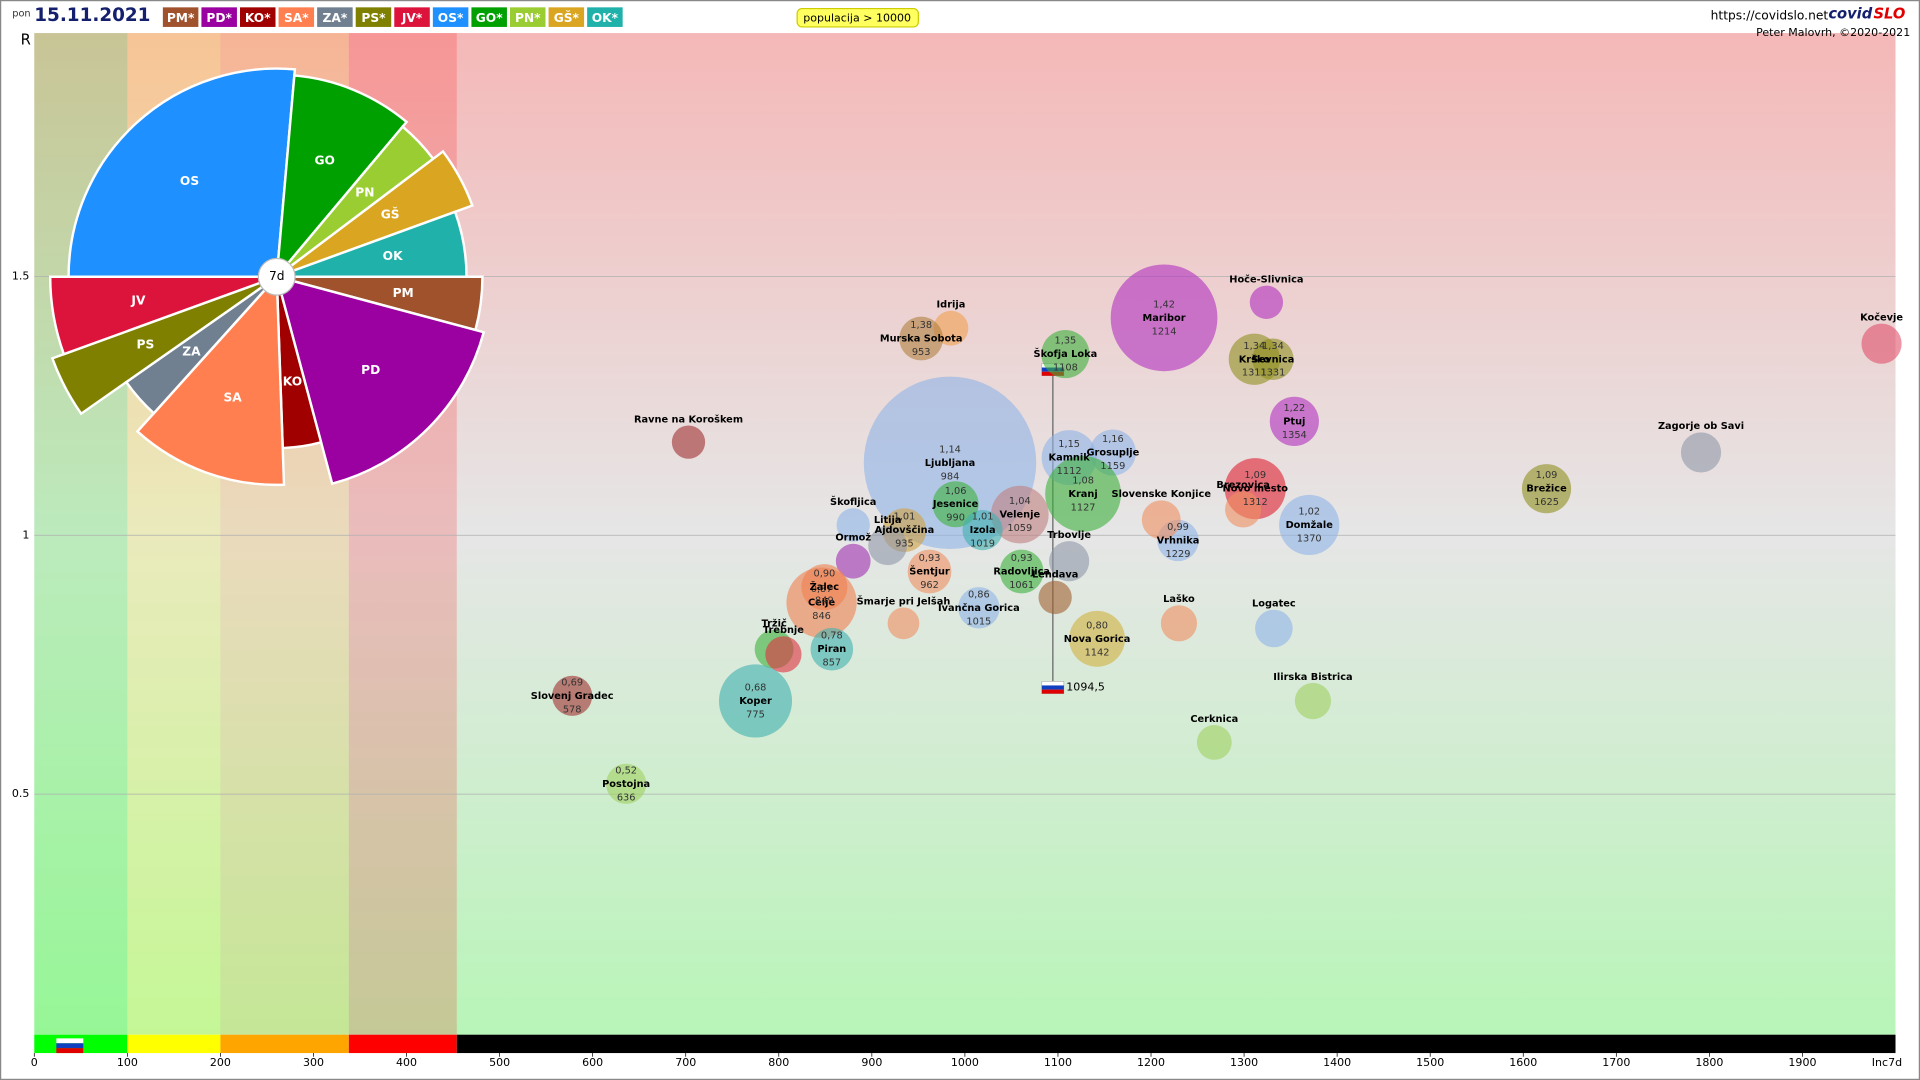 The height and width of the screenshot is (1080, 1920). I want to click on legend-label: PD*, so click(219, 18).